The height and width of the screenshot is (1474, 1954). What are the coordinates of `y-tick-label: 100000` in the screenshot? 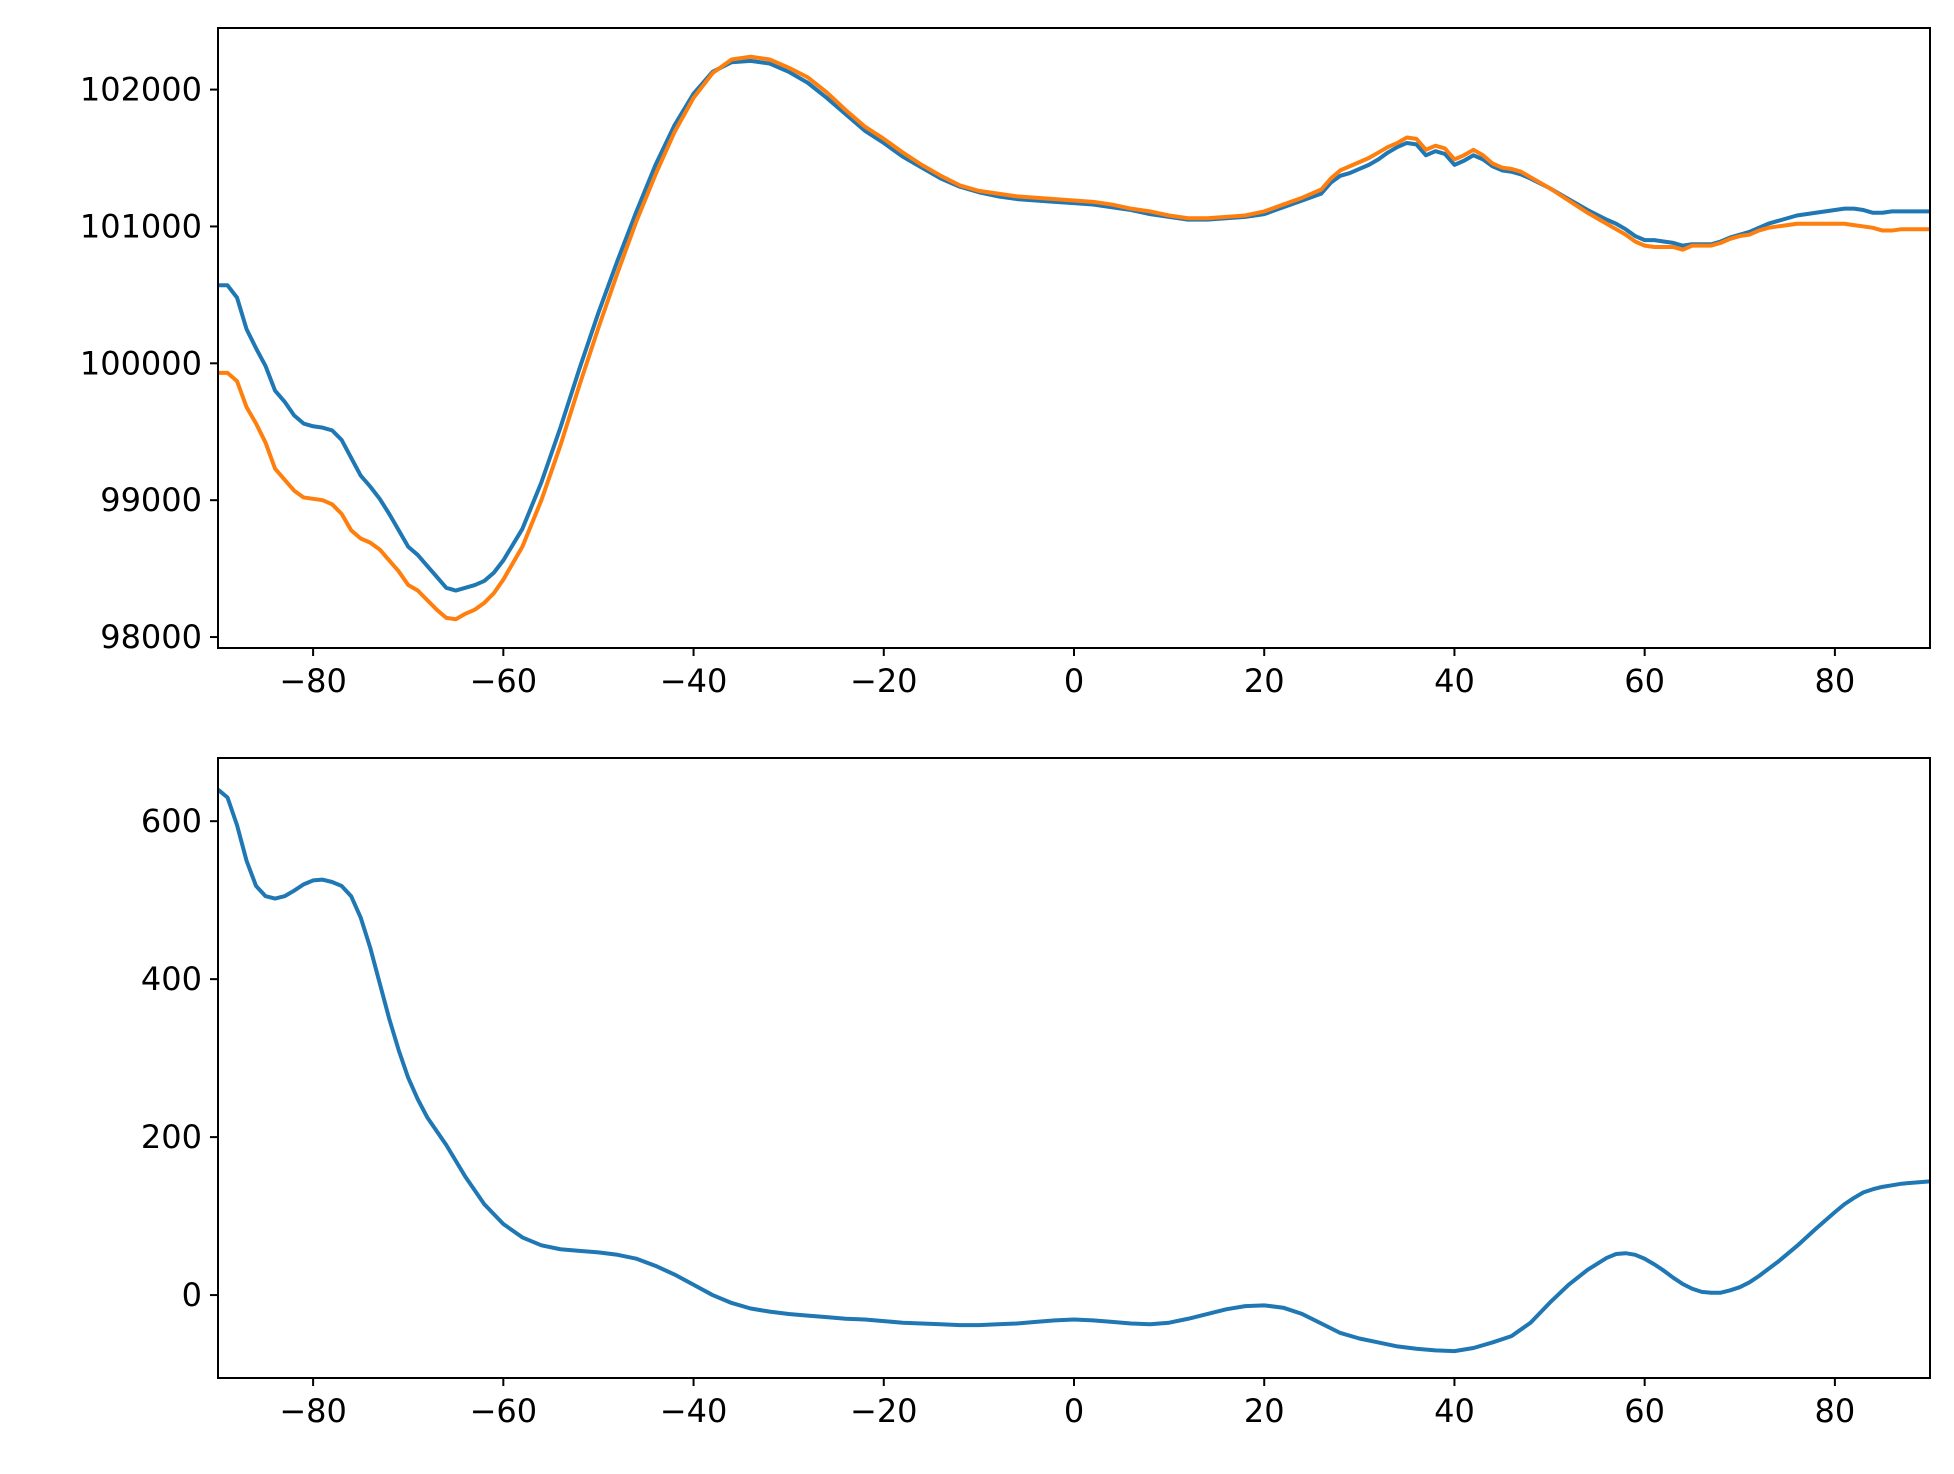 It's located at (141, 363).